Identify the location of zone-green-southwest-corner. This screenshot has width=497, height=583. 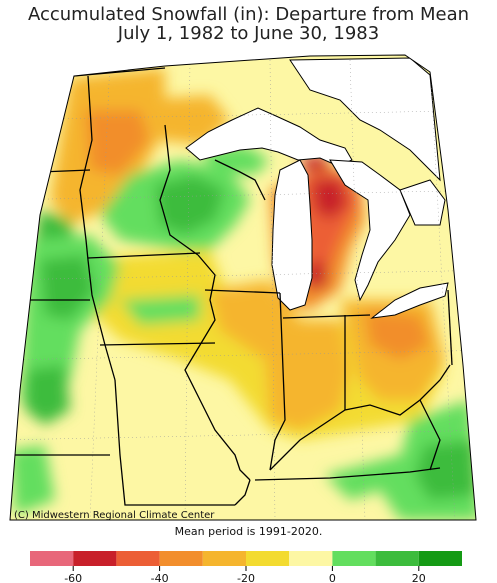
(32, 480).